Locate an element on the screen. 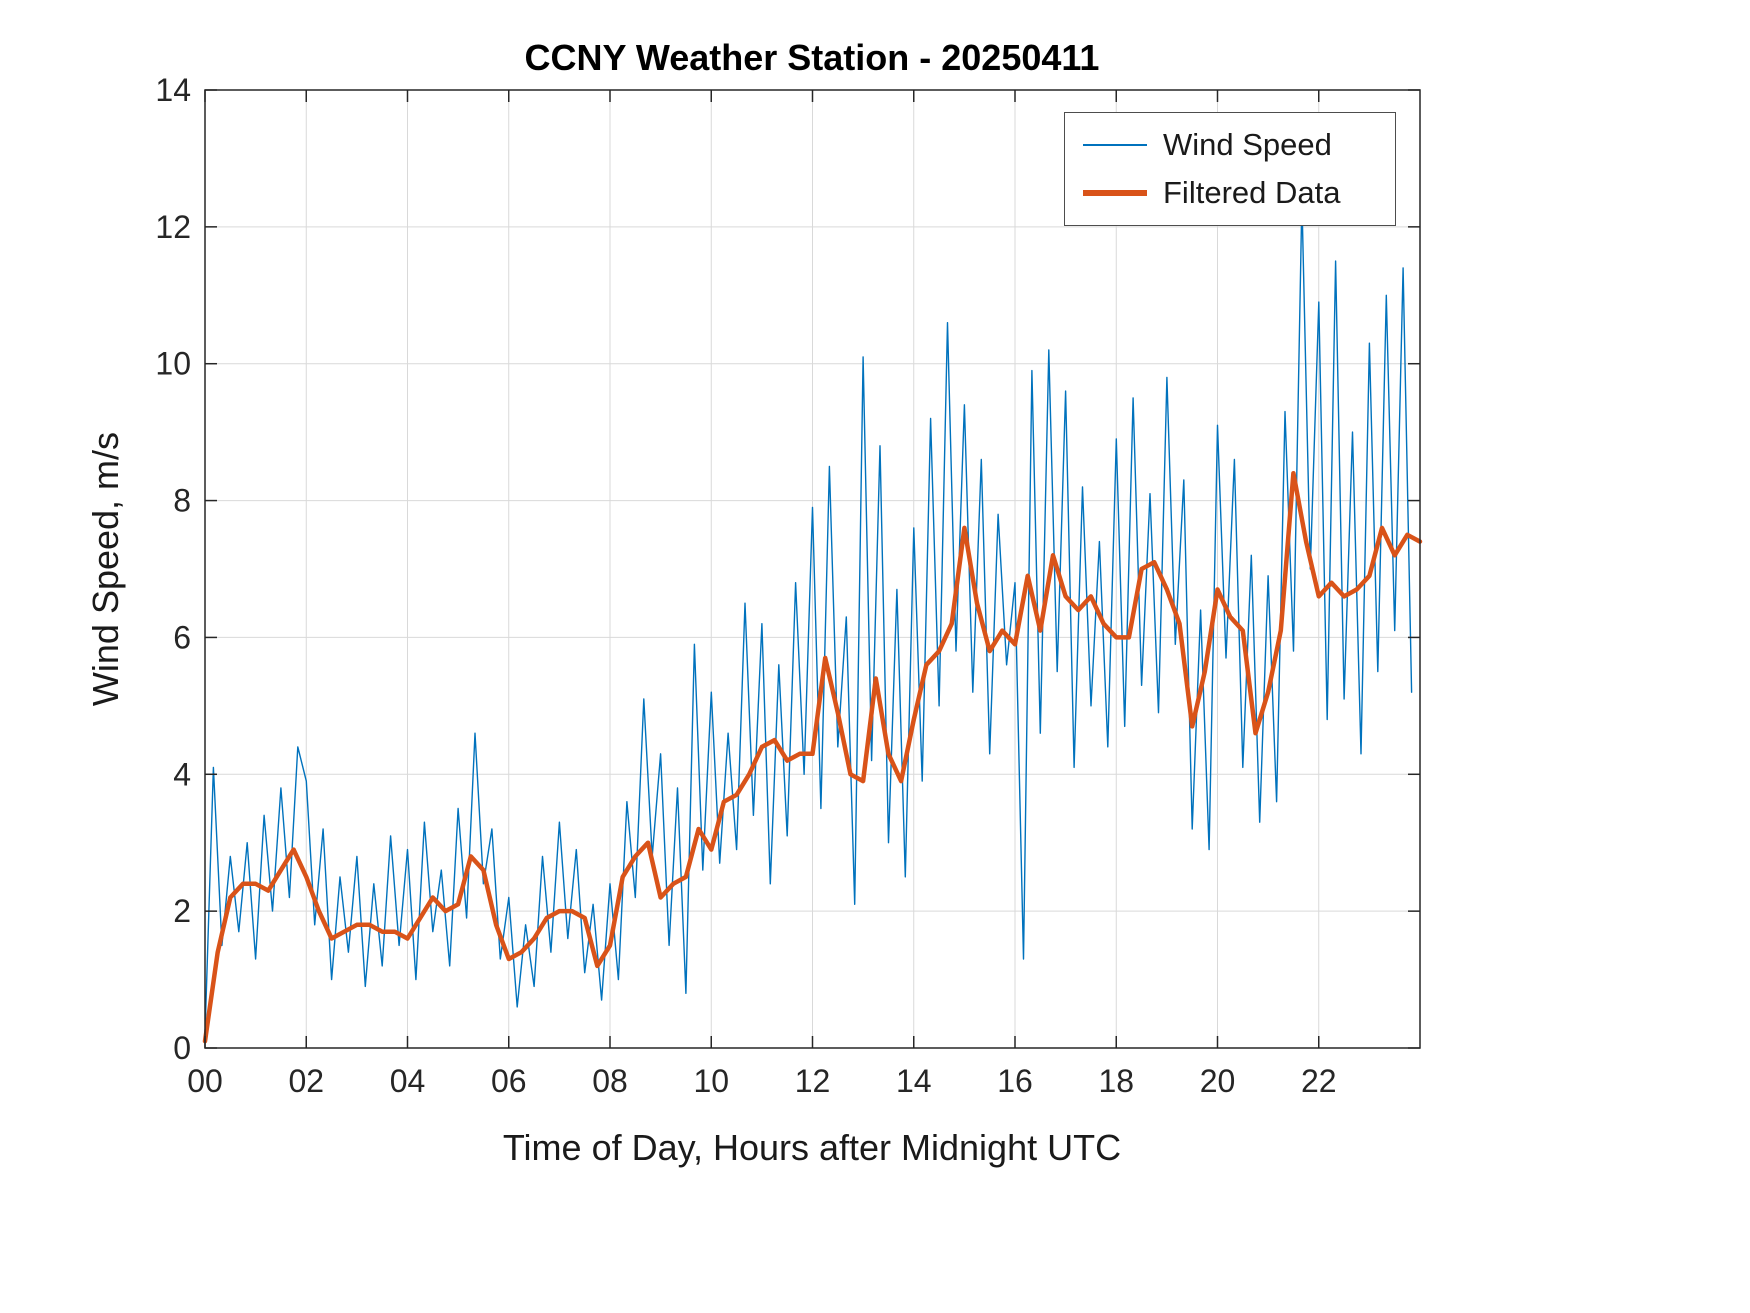 This screenshot has height=1313, width=1750. x-tick-label: 00 is located at coordinates (205, 1081).